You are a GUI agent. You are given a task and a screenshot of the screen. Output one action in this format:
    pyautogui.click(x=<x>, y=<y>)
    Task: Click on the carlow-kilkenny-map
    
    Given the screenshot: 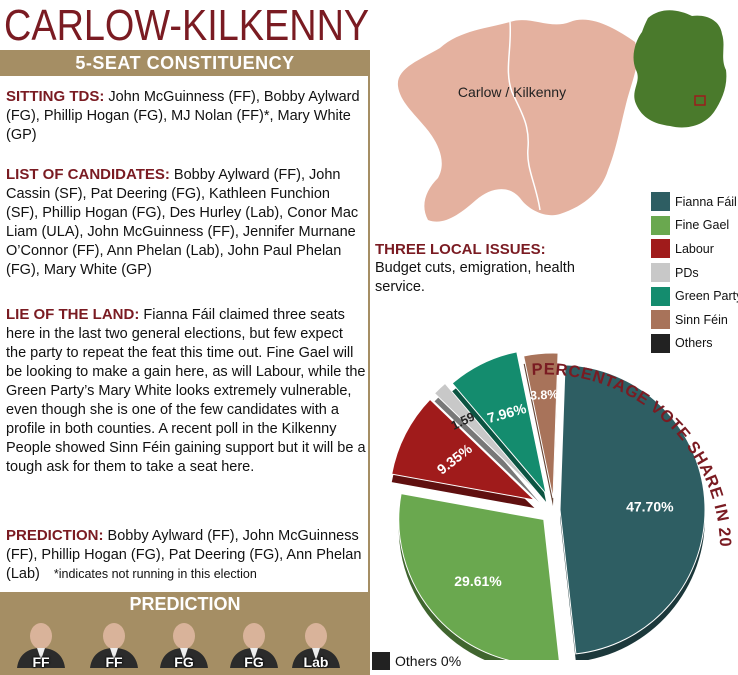 What is the action you would take?
    pyautogui.click(x=517, y=120)
    